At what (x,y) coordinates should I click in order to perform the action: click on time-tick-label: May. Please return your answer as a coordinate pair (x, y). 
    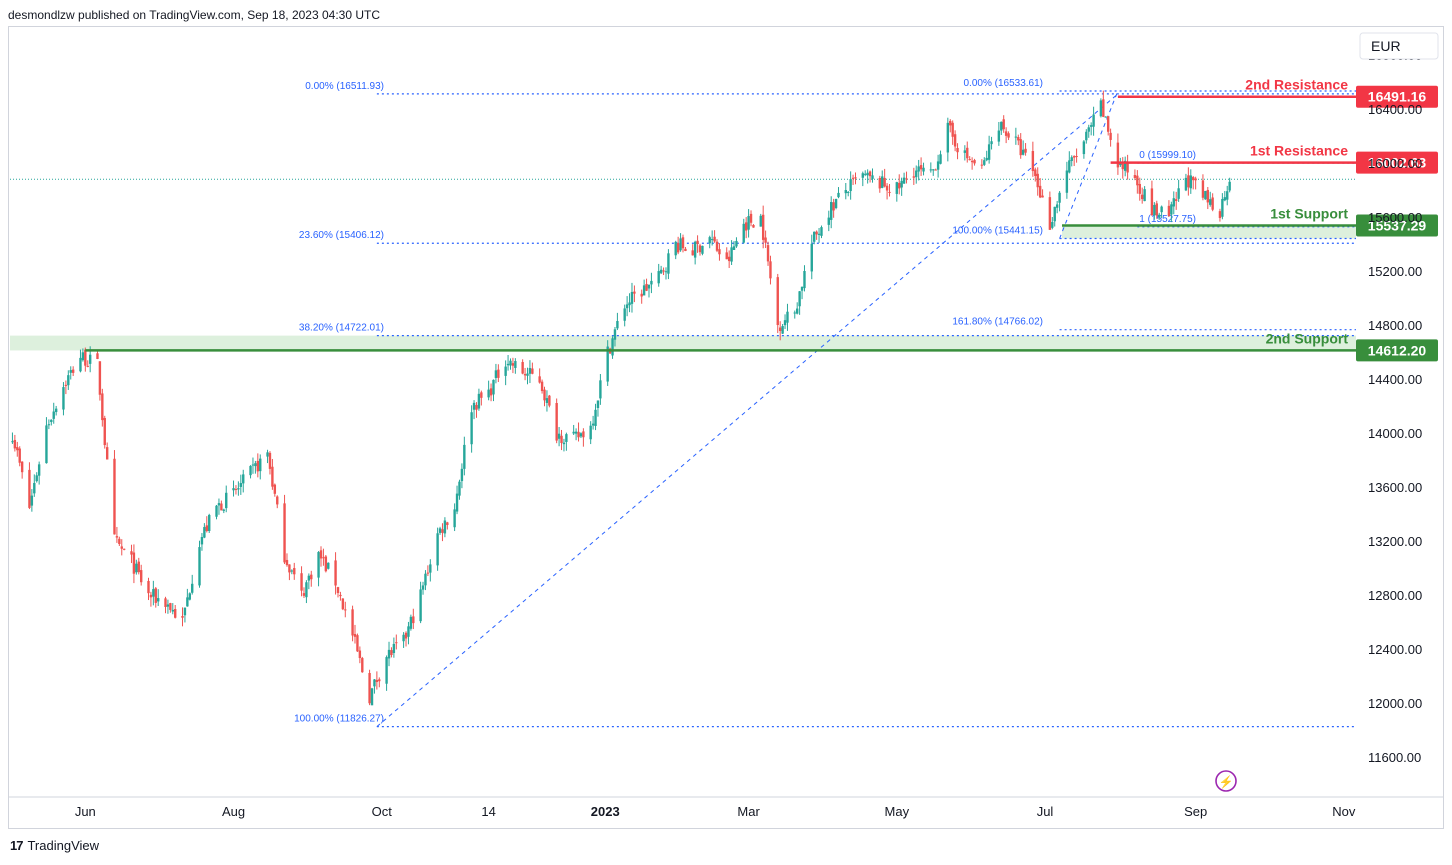
    Looking at the image, I should click on (897, 811).